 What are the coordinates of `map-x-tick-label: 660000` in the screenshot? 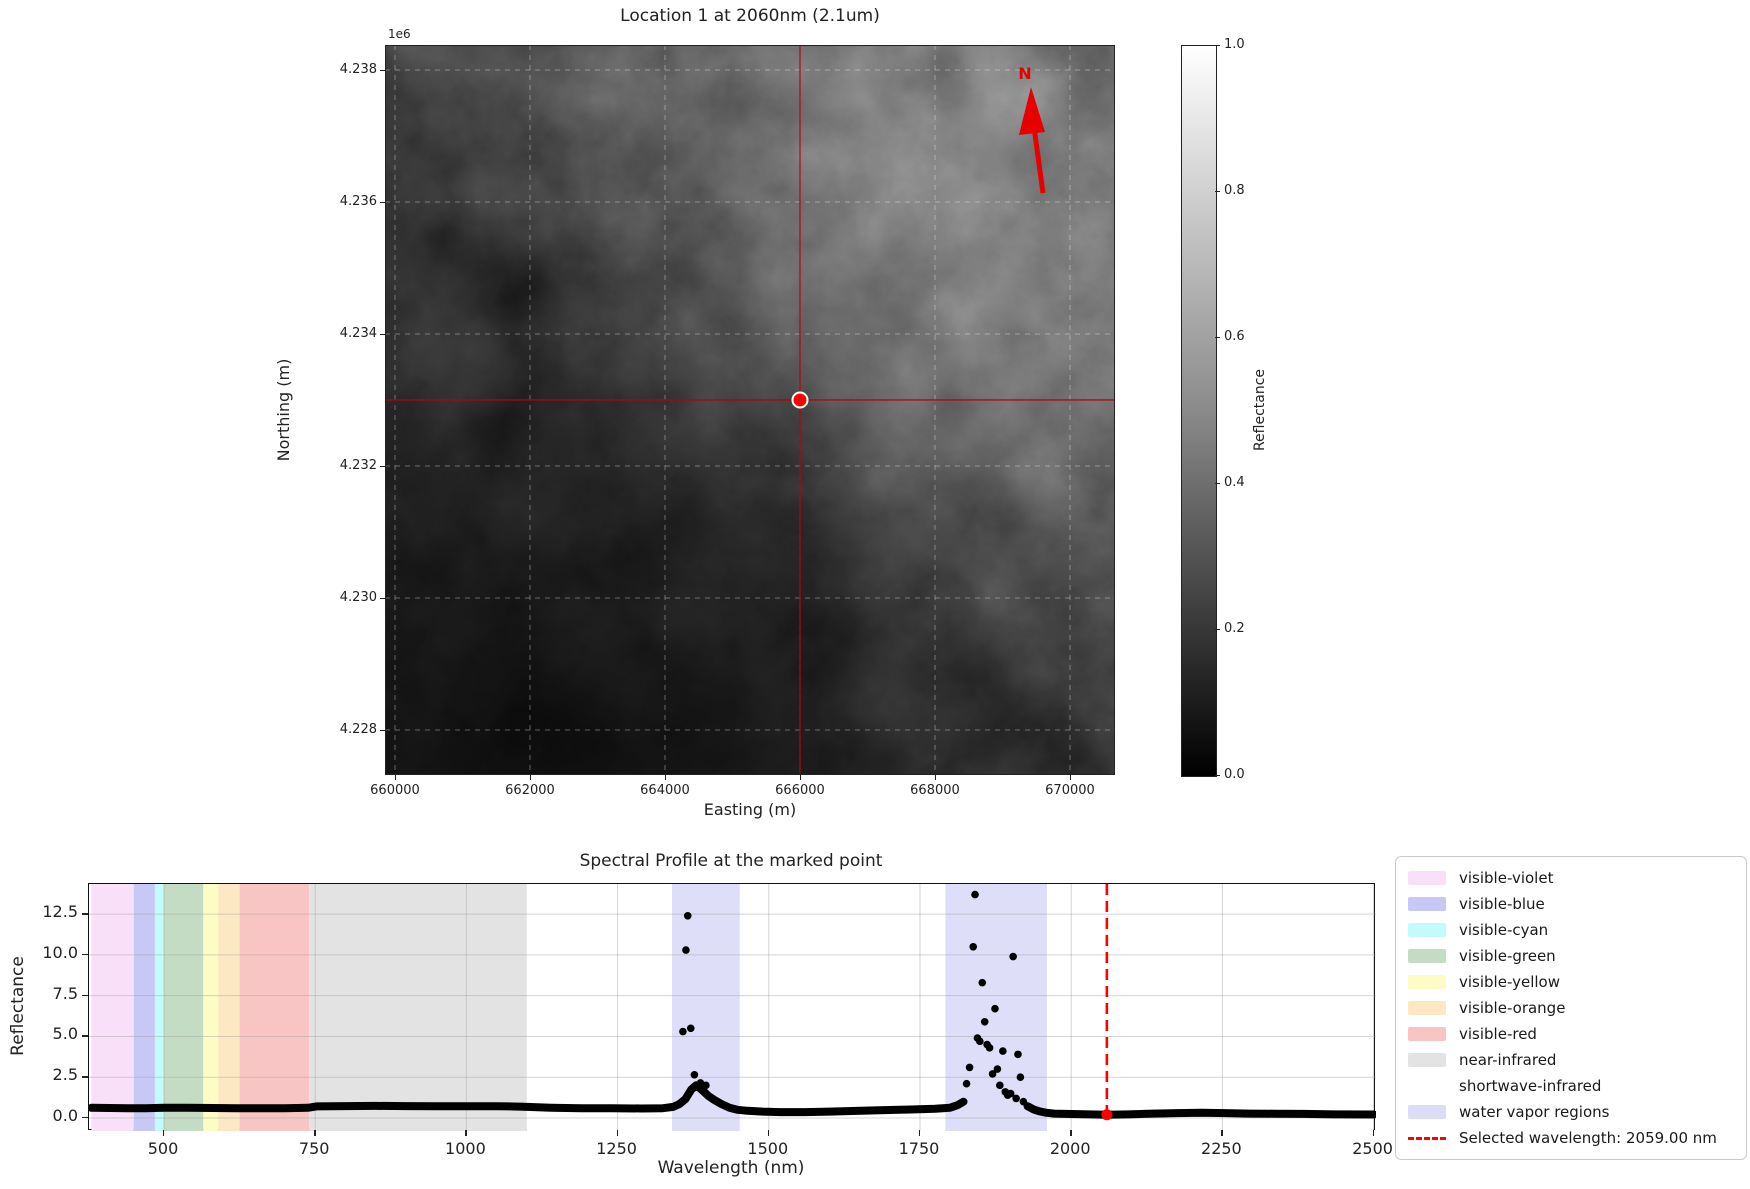 It's located at (395, 790).